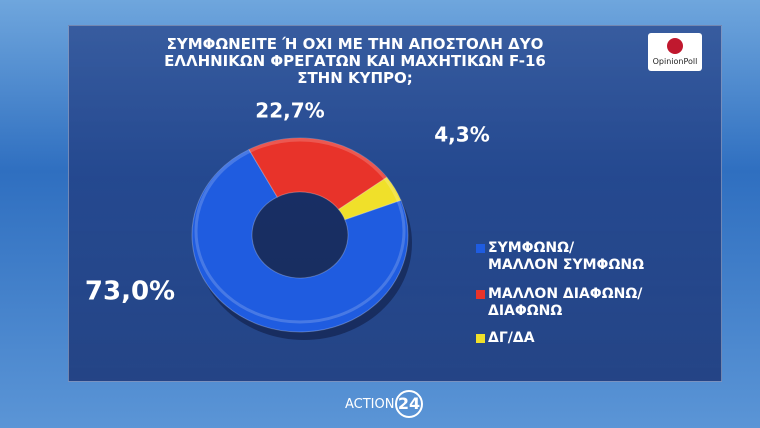 The width and height of the screenshot is (760, 428). Describe the element at coordinates (289, 111) in the screenshot. I see `data-label: 22,7%` at that location.